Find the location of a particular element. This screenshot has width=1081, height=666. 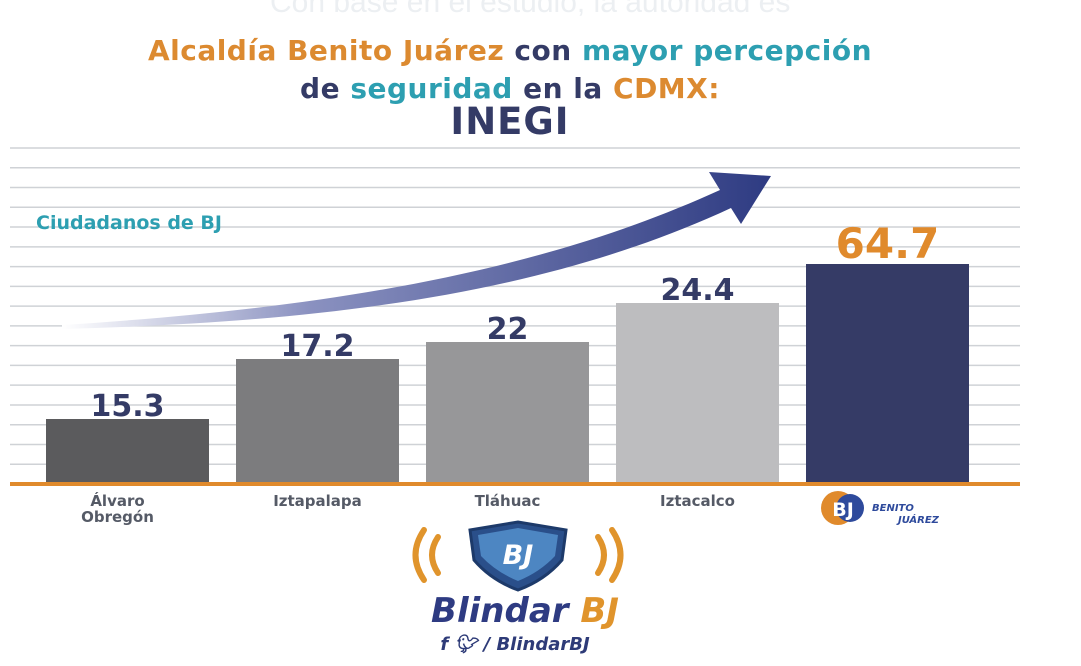

shield-initials: BJ is located at coordinates (518, 555).